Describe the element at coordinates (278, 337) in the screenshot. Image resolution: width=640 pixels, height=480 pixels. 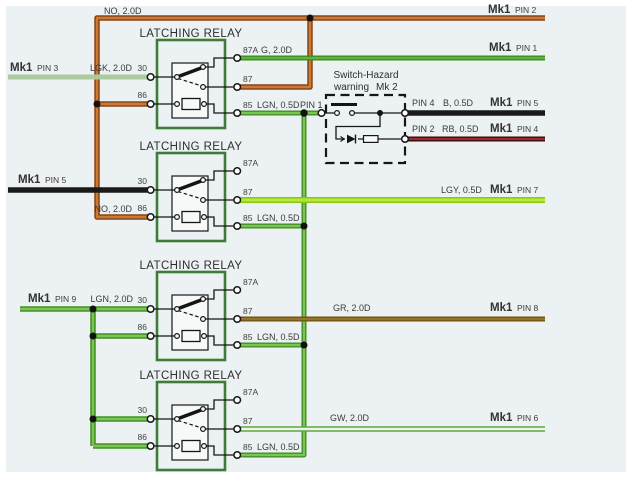
I see `label-lgn-r3: LGN, 0.5D` at that location.